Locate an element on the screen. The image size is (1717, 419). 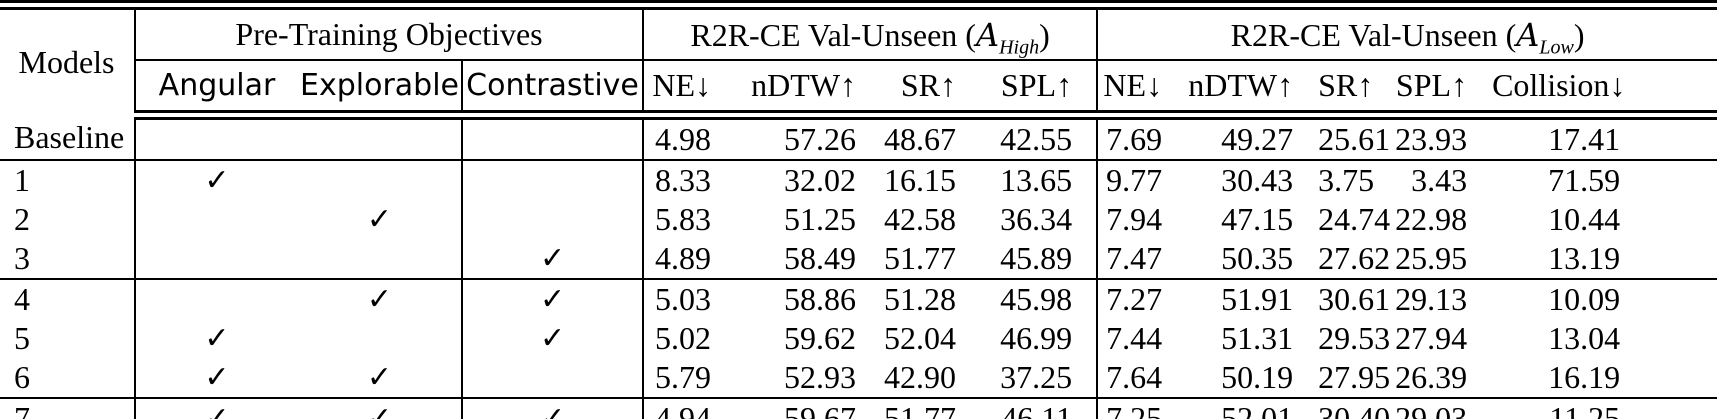
group-header-low: R2R-CE Val-Unseen (ALow) is located at coordinates (1407, 30).